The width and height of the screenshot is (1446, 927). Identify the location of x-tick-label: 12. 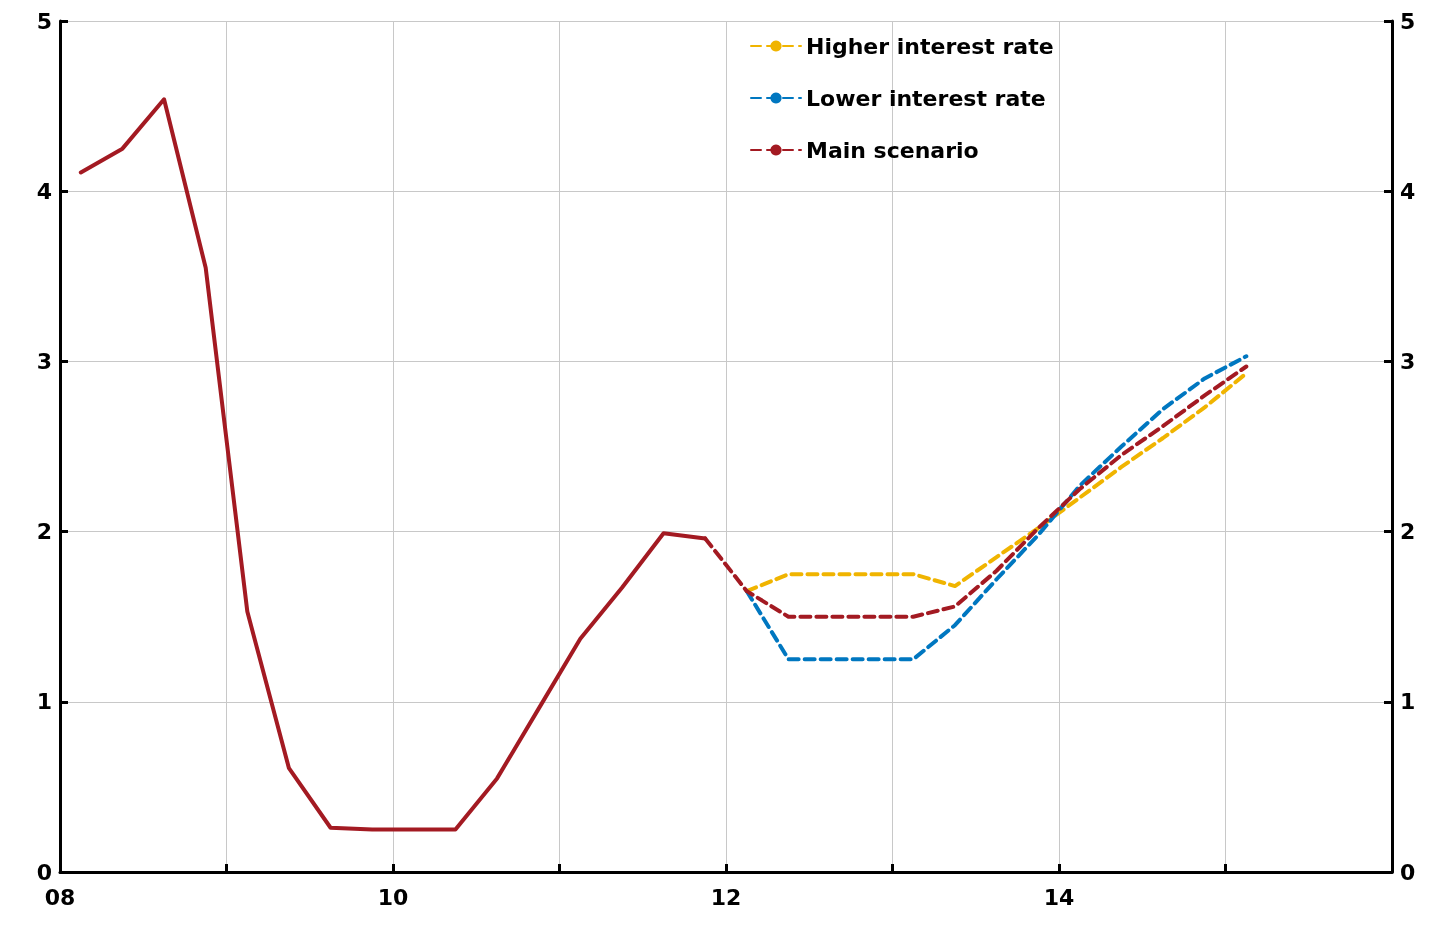
(726, 897).